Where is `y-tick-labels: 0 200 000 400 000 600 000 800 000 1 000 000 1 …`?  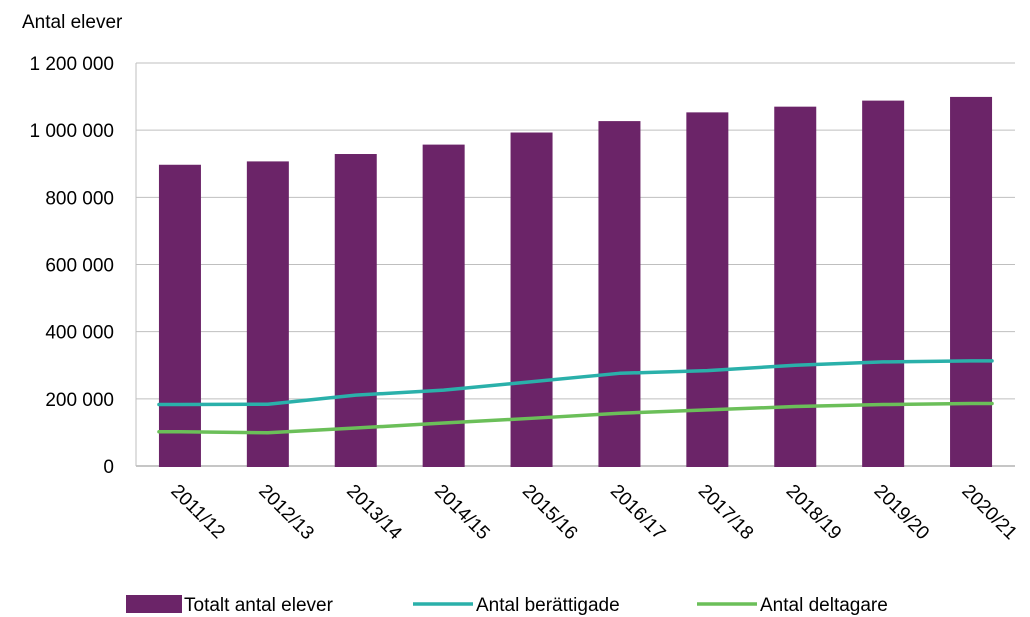
y-tick-labels: 0 200 000 400 000 600 000 800 000 1 000 000 1 … is located at coordinates (71, 266).